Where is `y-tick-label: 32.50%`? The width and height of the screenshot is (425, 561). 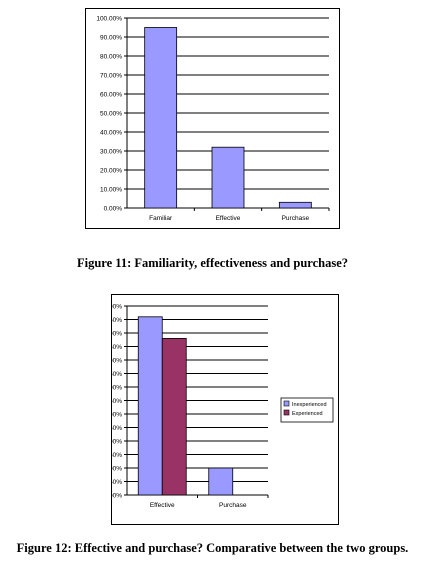 y-tick-label: 32.50% is located at coordinates (117, 320).